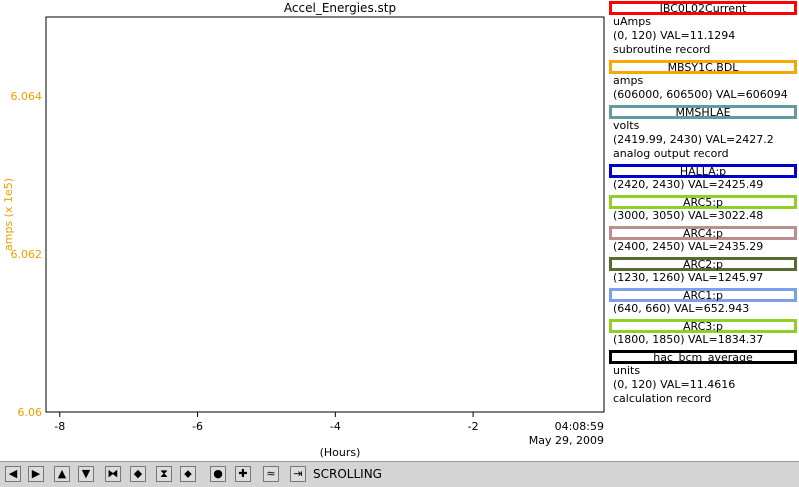 The image size is (799, 487). Describe the element at coordinates (30, 412) in the screenshot. I see `y-tick-label: 6.06` at that location.